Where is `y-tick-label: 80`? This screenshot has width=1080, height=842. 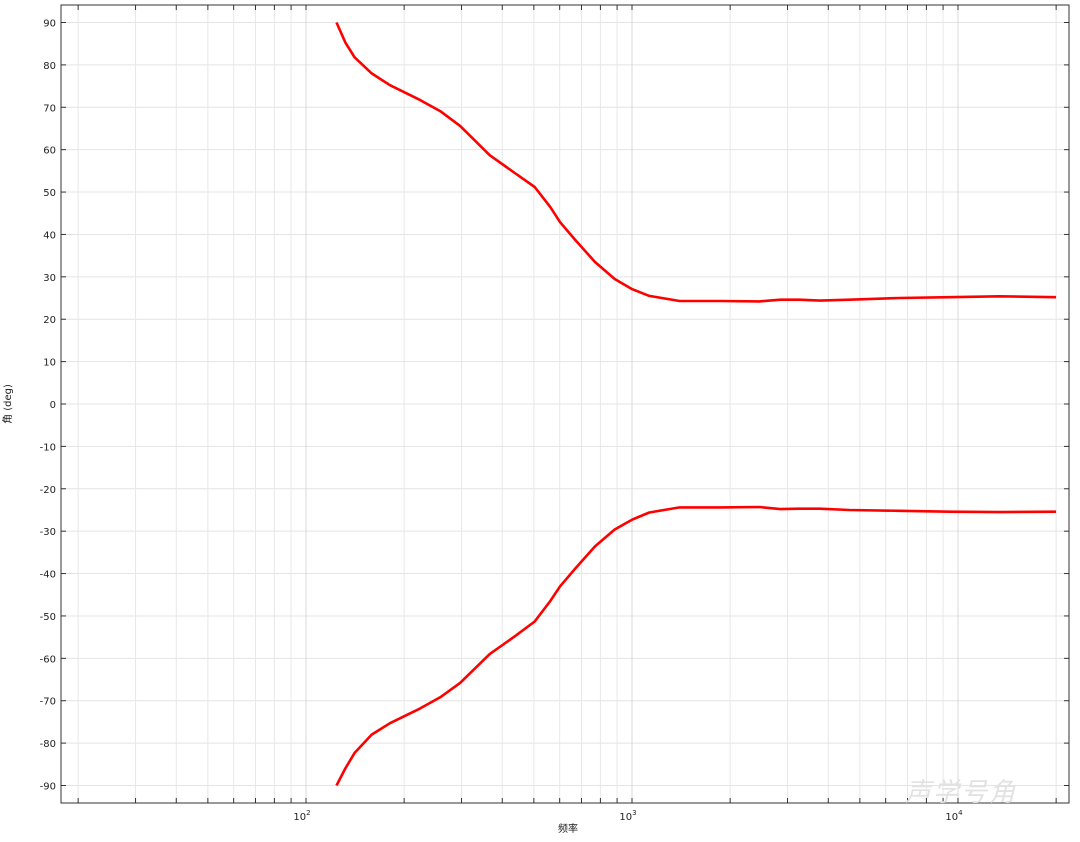 y-tick-label: 80 is located at coordinates (49, 66).